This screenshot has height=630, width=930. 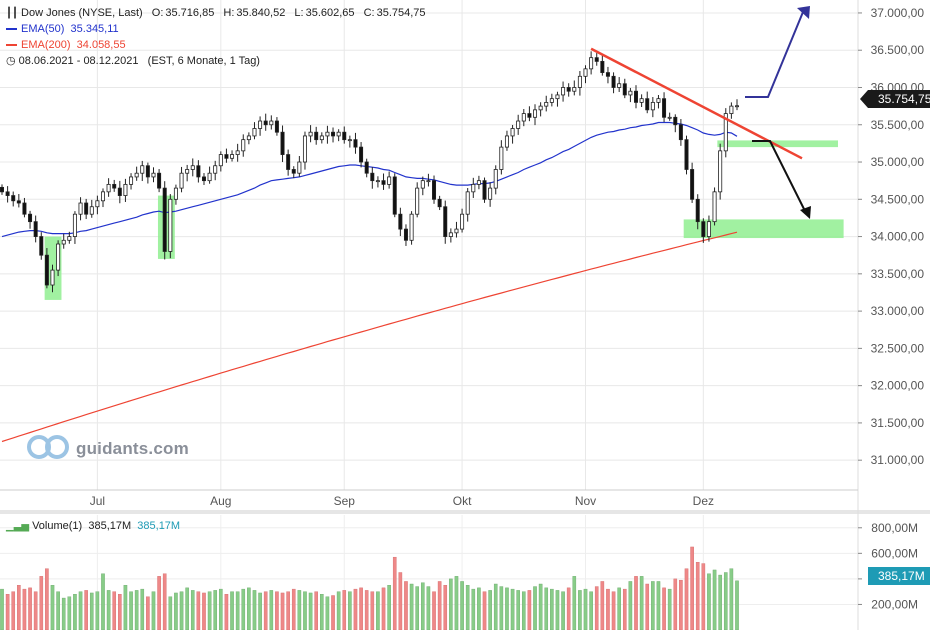 What do you see at coordinates (82, 13) in the screenshot?
I see `instrument-label: Dow Jones (NYSE, Last)` at bounding box center [82, 13].